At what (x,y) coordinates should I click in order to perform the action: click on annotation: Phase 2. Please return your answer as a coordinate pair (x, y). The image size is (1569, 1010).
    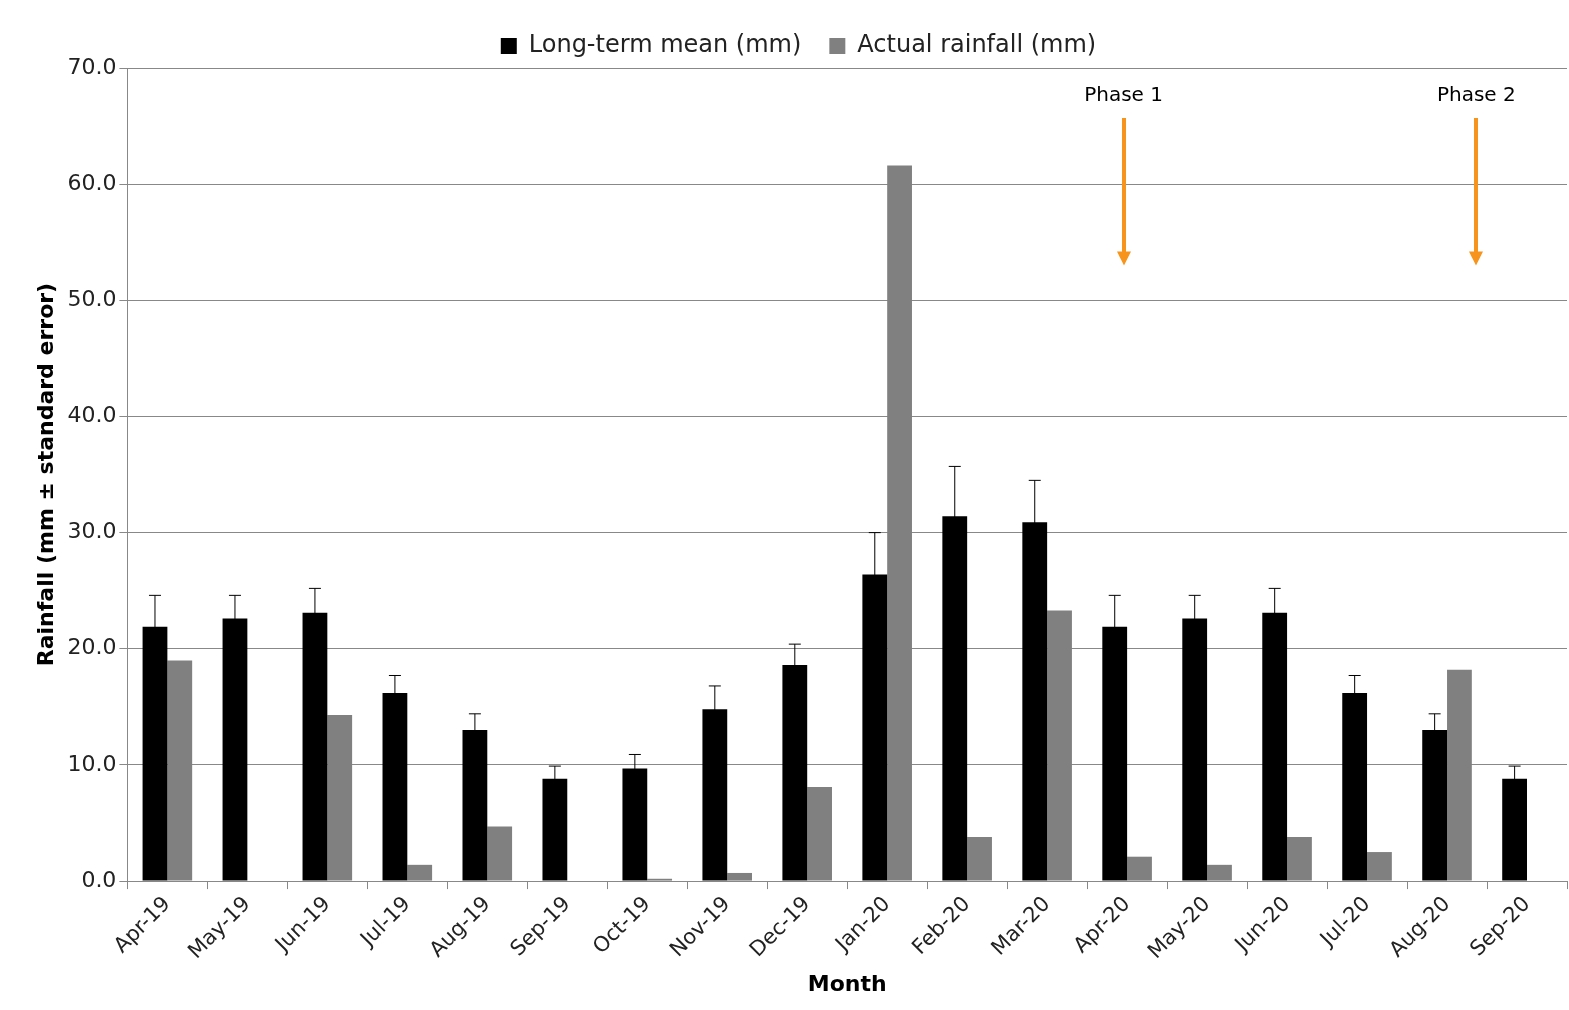
    Looking at the image, I should click on (1476, 94).